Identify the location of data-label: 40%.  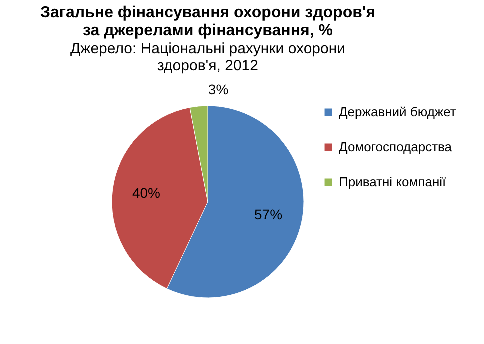
(146, 193).